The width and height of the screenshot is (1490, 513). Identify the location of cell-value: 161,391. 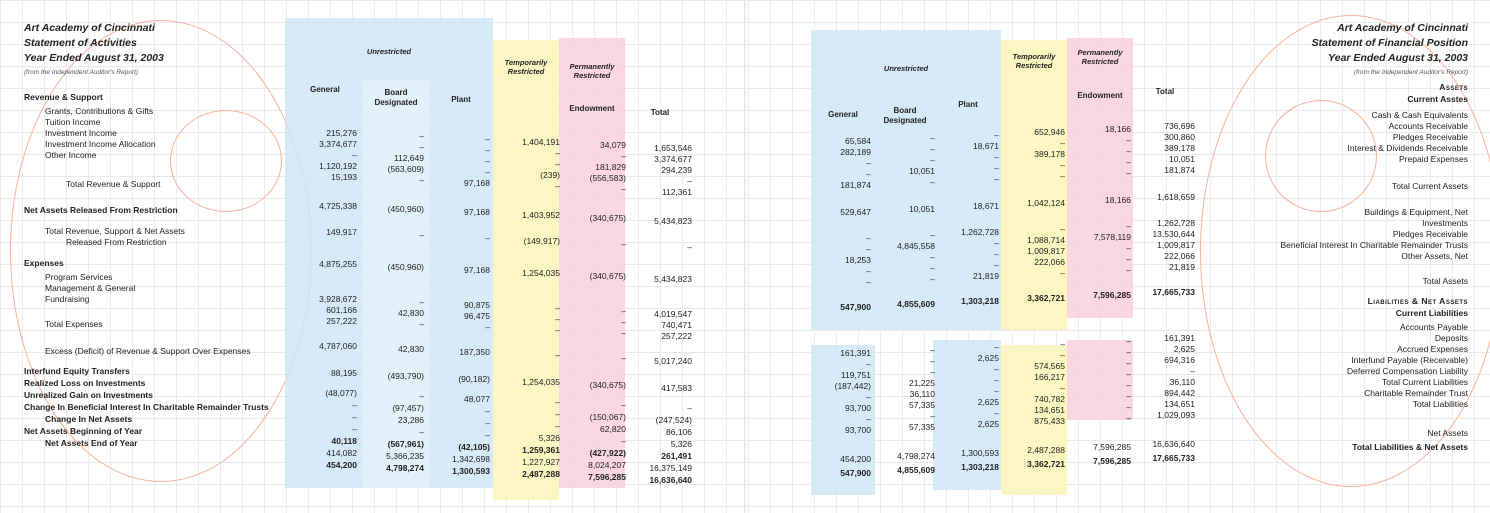
(855, 353).